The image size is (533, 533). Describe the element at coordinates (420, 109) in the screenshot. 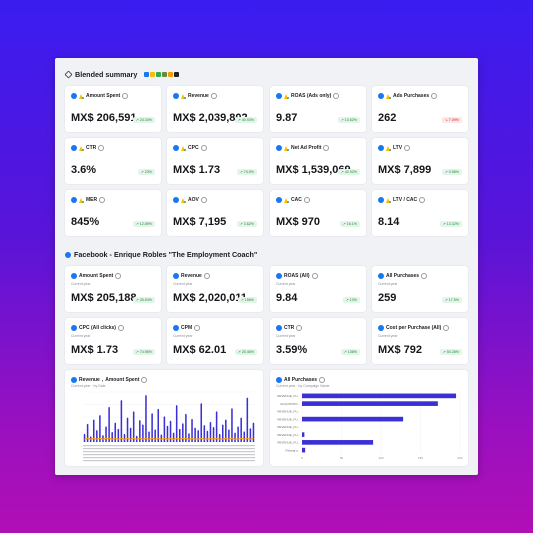

I see `metric-card-ads-purchases: Ads Purchases 262 ↘ 7.09%` at that location.